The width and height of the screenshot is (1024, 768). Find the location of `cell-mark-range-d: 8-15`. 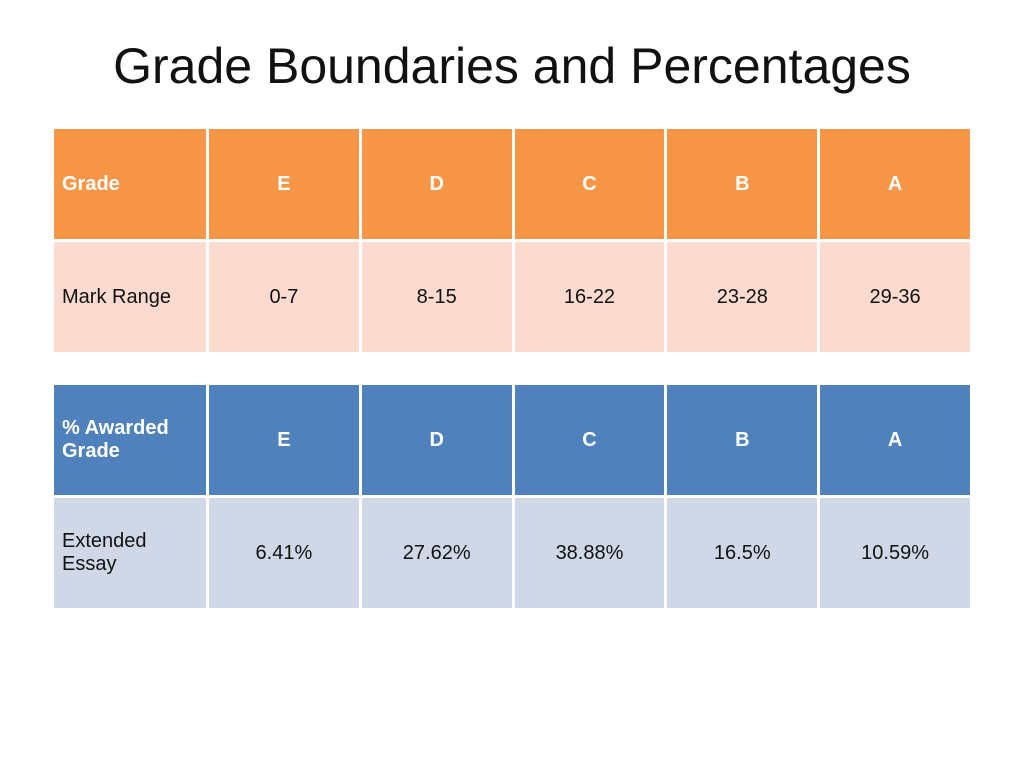

cell-mark-range-d: 8-15 is located at coordinates (436, 297).